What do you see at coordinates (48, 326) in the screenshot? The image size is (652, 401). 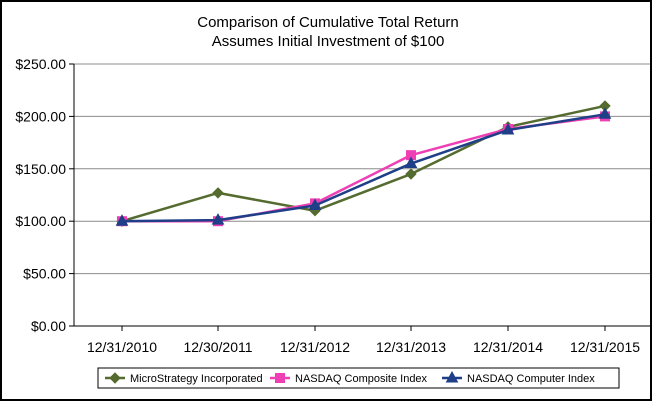 I see `y-tick-label: $0.00` at bounding box center [48, 326].